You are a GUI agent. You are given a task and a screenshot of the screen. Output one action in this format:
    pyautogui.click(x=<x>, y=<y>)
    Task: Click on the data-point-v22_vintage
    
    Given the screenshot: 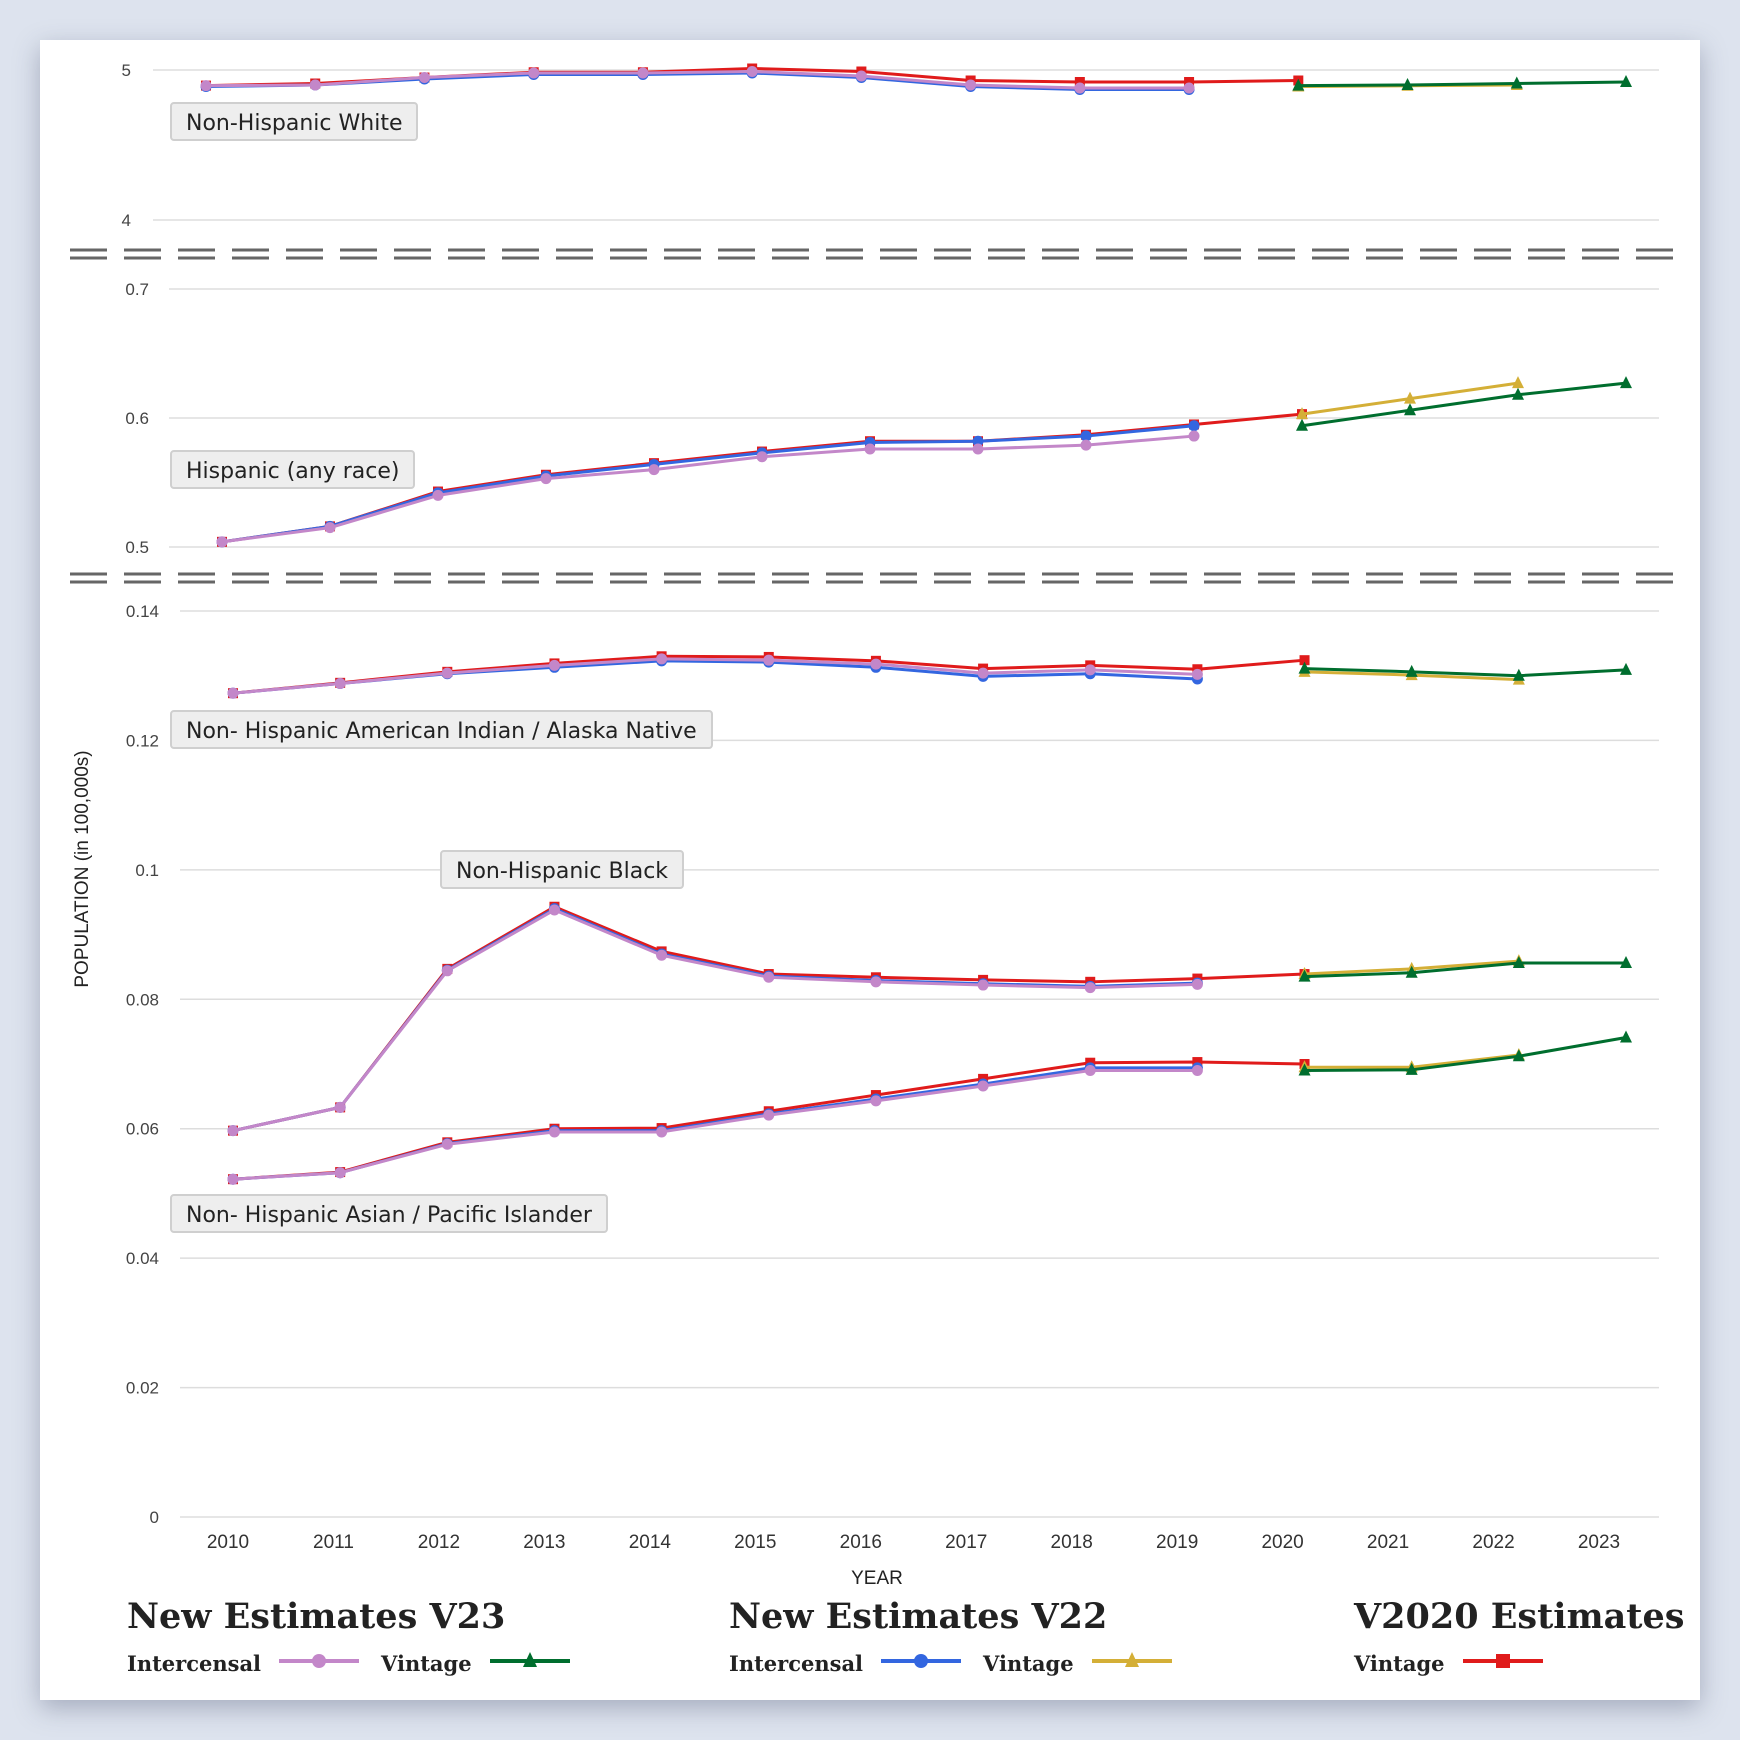 What is the action you would take?
    pyautogui.click(x=1518, y=382)
    